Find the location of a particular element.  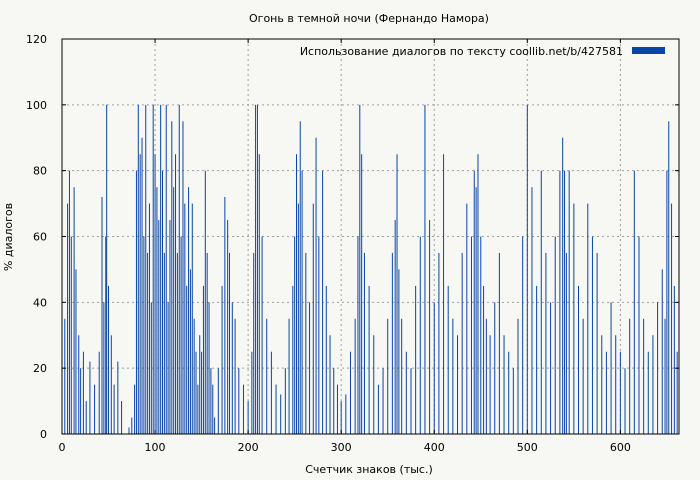

y-tick-label: 60 is located at coordinates (40, 237).